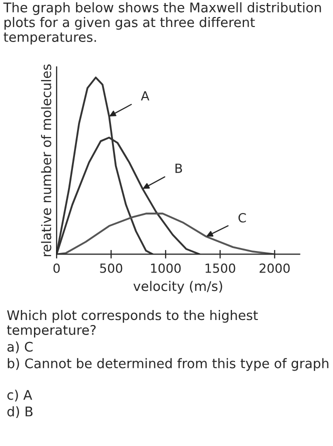  I want to click on text: Which plot corresponds to the highest temperature?, so click(132, 324).